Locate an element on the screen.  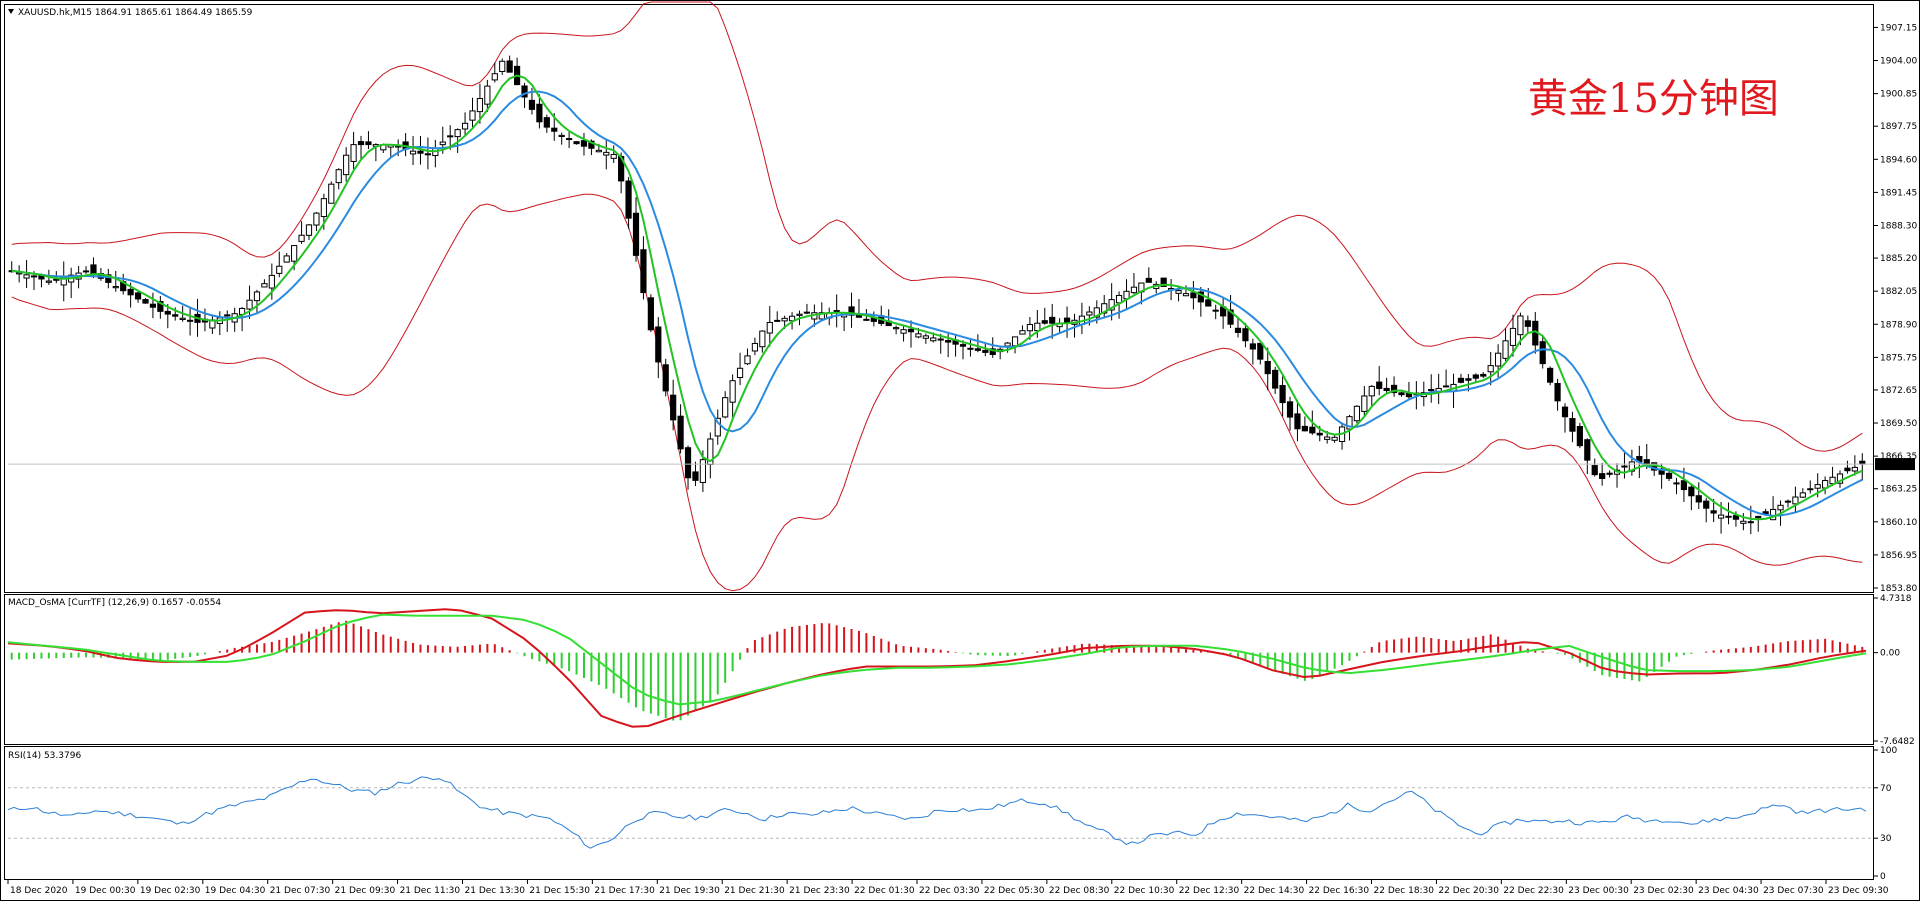
current-price-label: 1865.59 is located at coordinates (1895, 465).